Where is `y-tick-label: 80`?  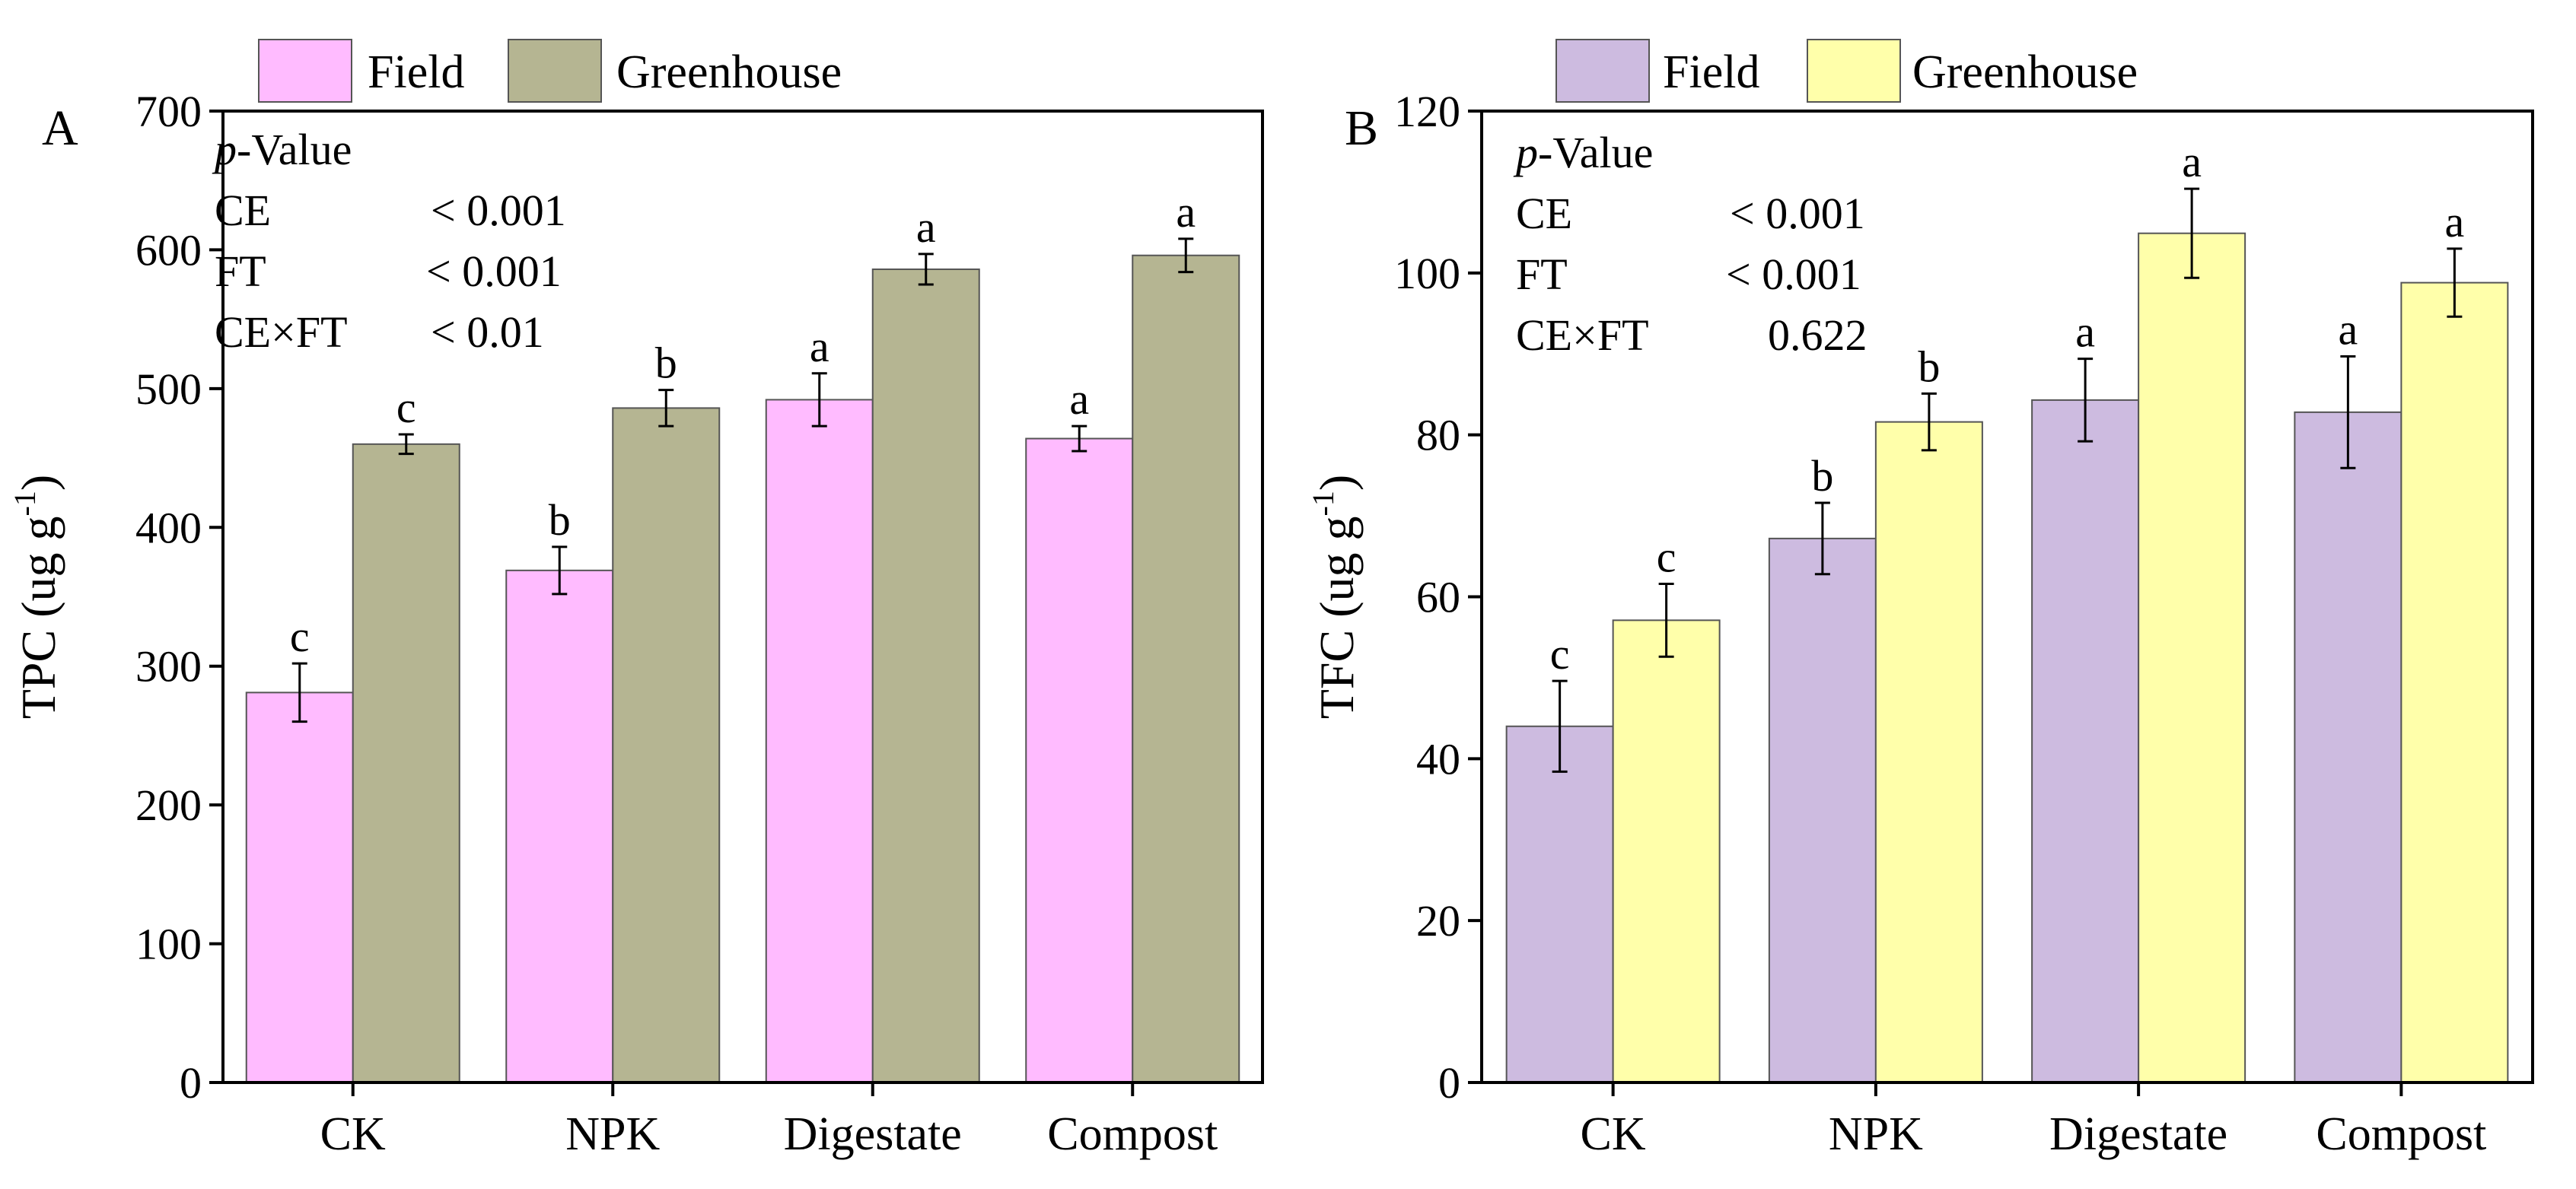
y-tick-label: 80 is located at coordinates (1438, 436).